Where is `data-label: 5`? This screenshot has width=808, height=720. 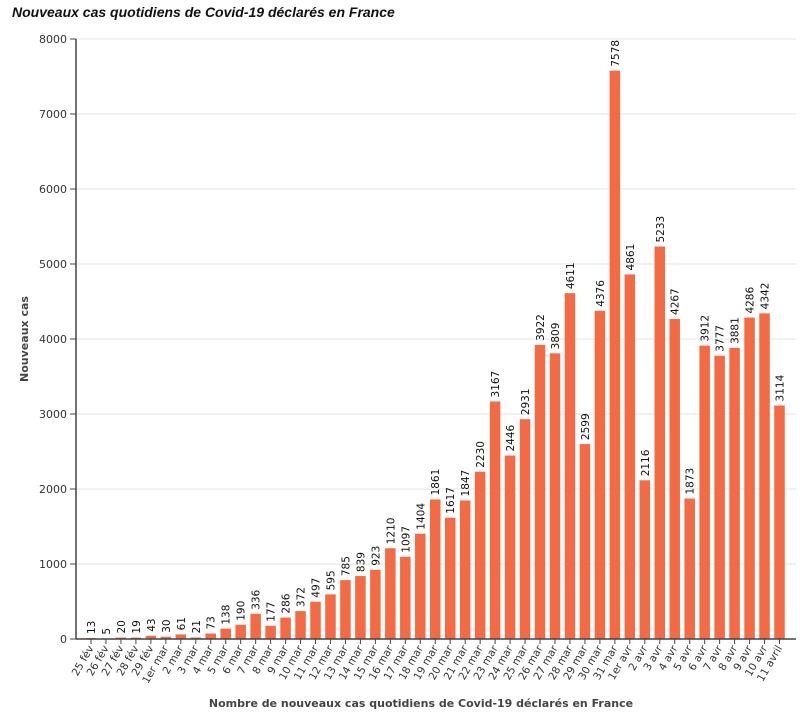 data-label: 5 is located at coordinates (107, 631).